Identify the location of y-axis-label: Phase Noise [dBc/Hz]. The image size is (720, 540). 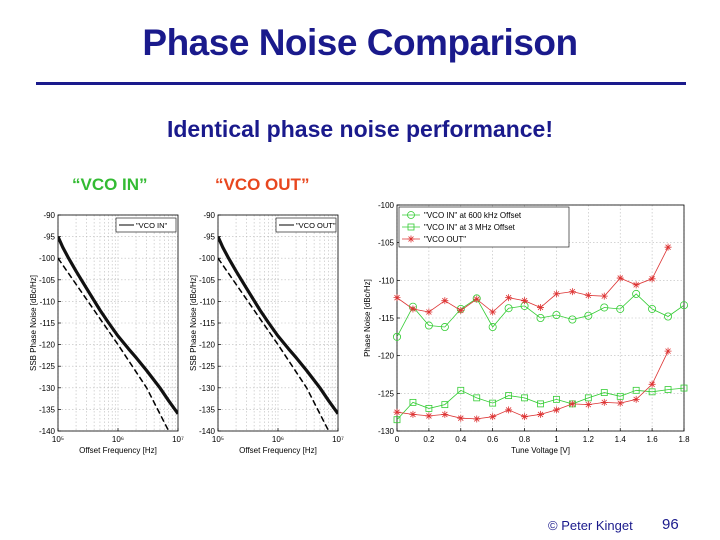
(367, 318).